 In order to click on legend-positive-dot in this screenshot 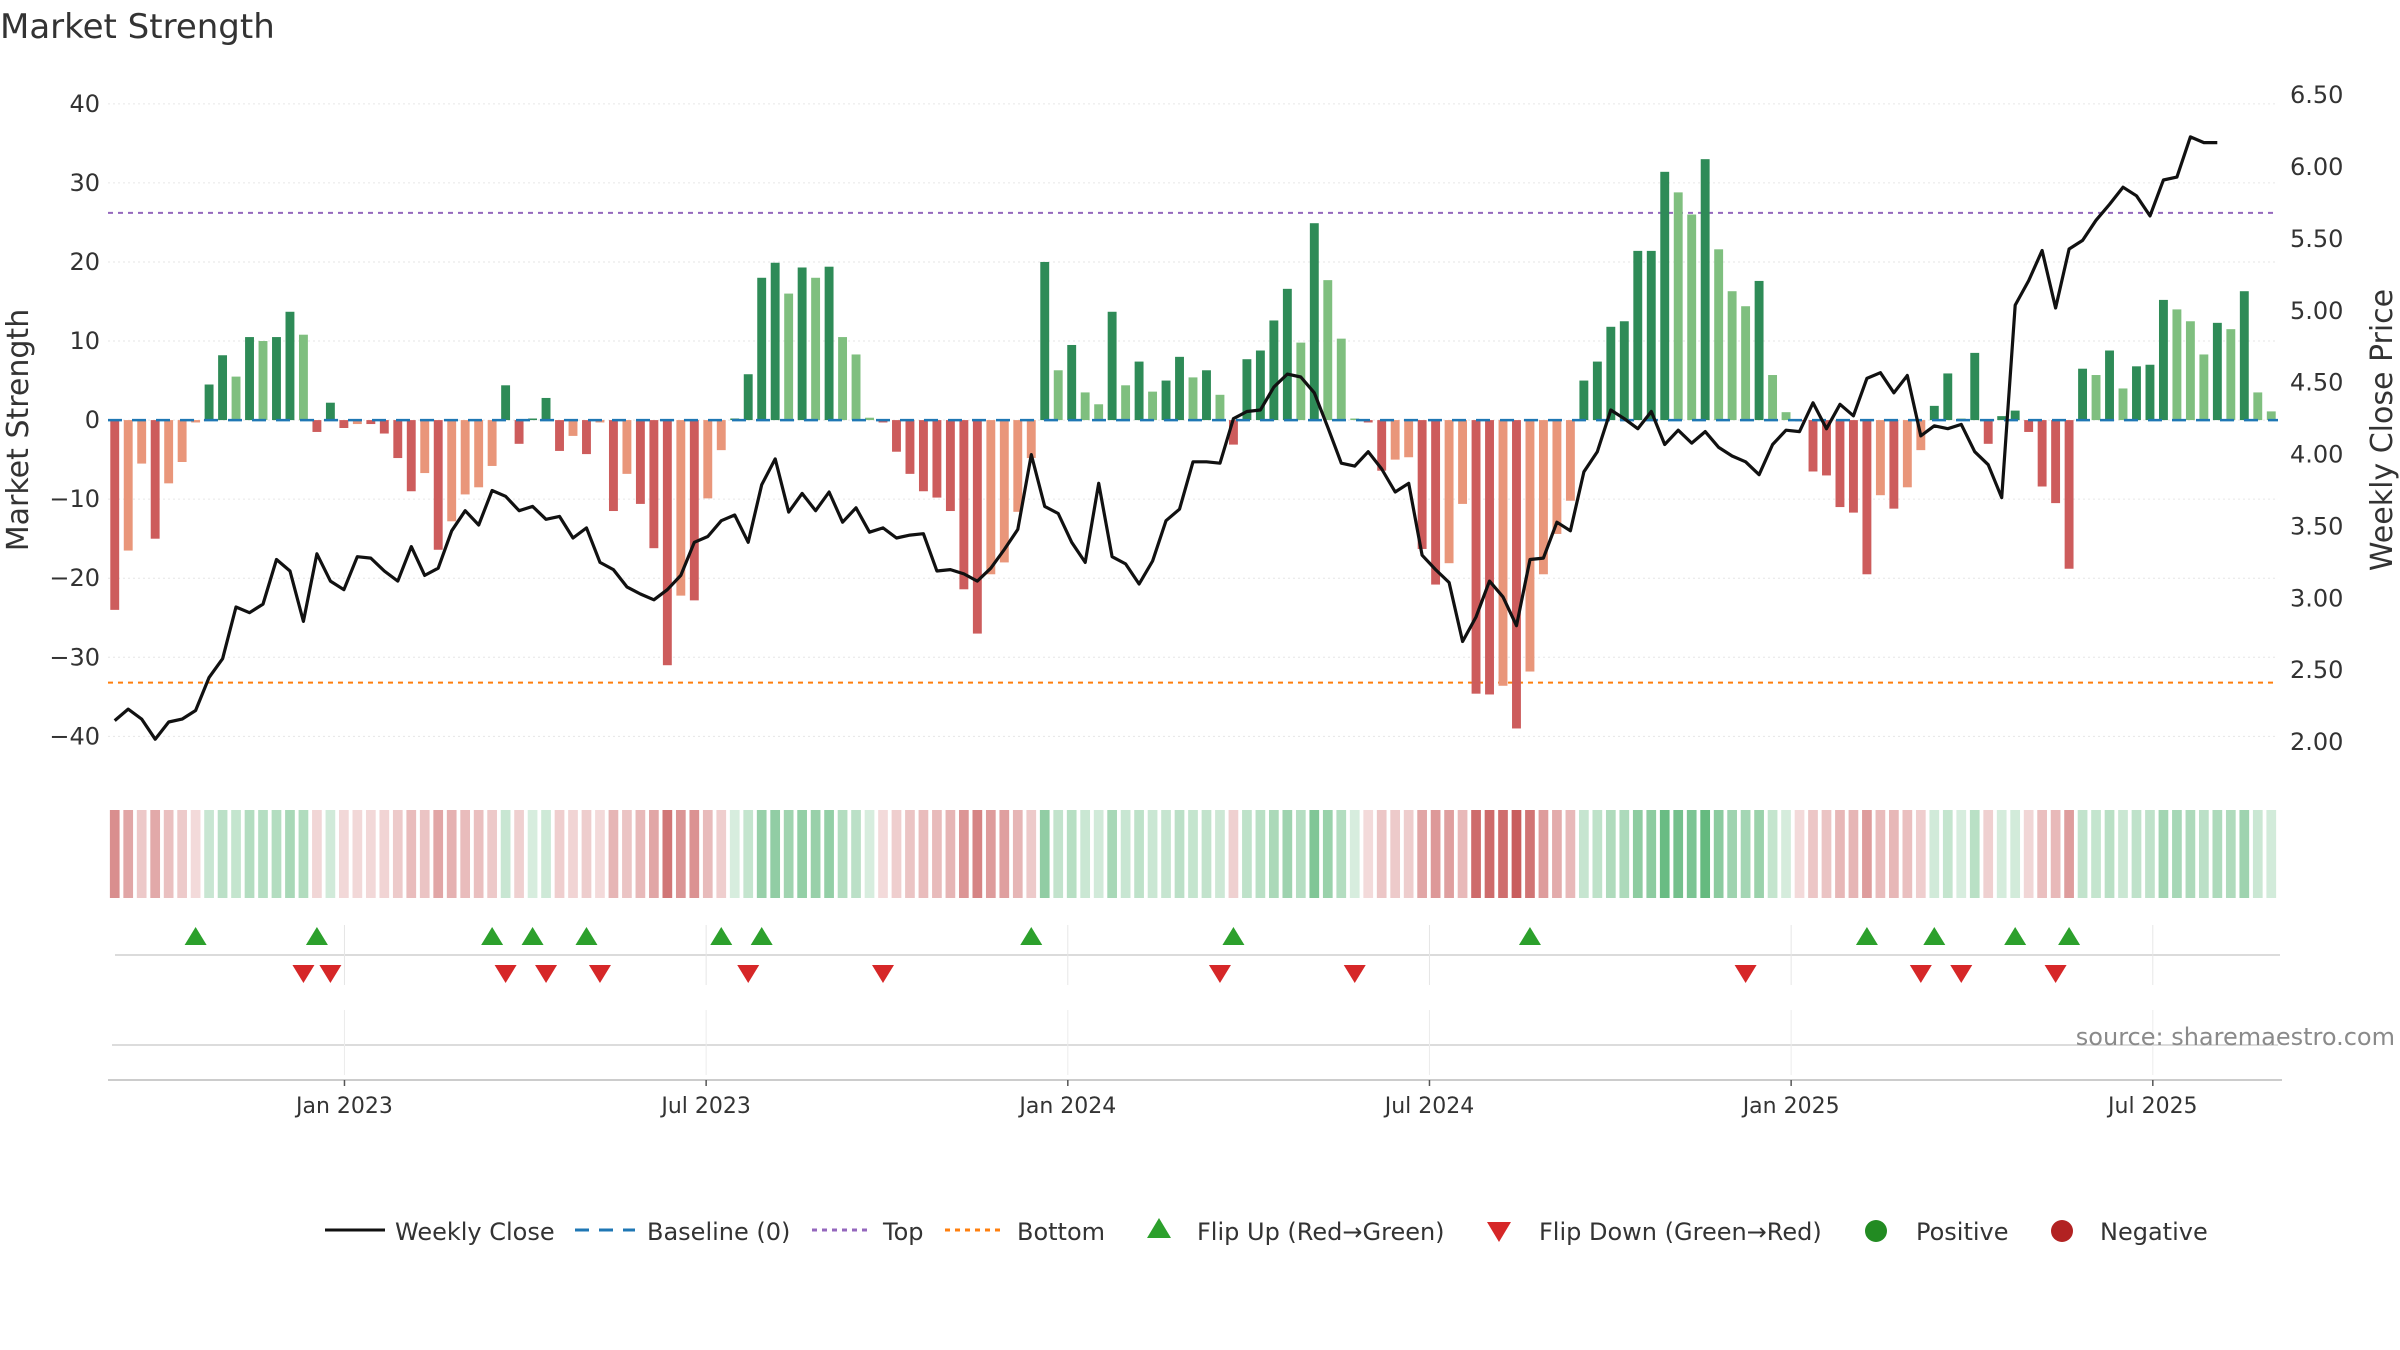, I will do `click(1876, 1231)`.